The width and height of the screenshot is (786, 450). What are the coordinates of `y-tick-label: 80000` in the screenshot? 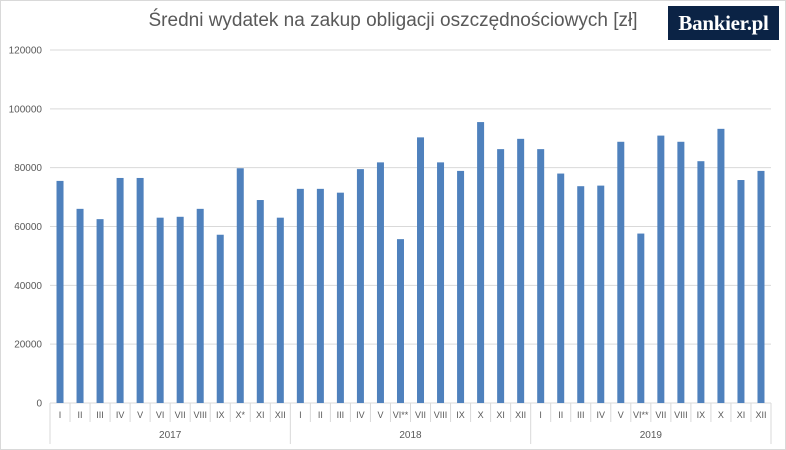 It's located at (28, 168).